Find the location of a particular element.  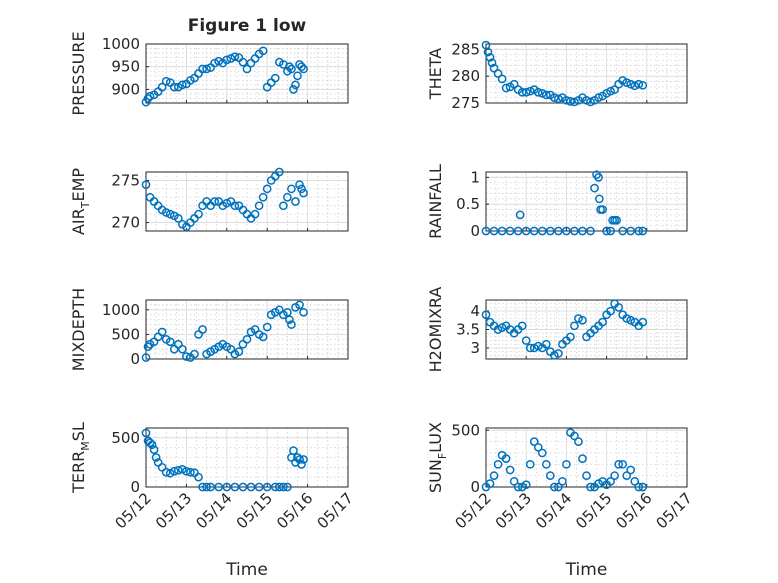

y-tick-label: 285 is located at coordinates (465, 49).